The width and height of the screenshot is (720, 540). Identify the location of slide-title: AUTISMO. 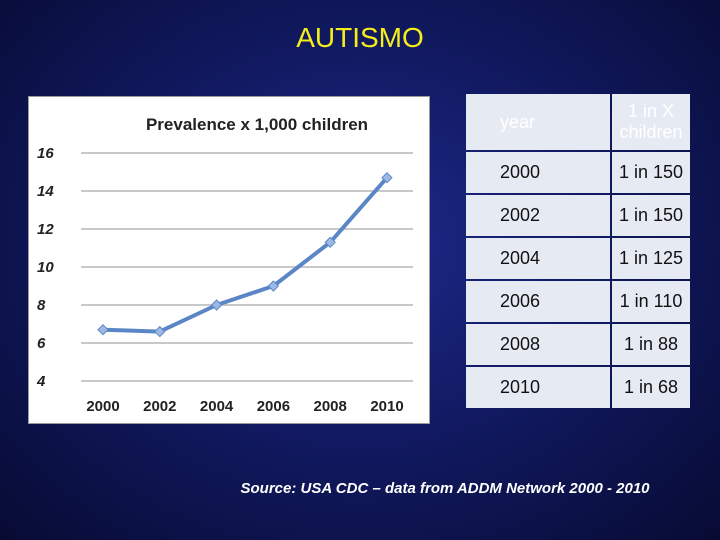
(360, 37).